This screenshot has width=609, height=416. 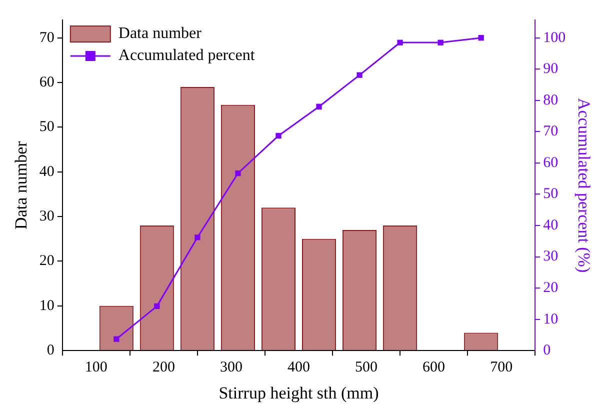 What do you see at coordinates (46, 306) in the screenshot?
I see `y-tick-label: 10` at bounding box center [46, 306].